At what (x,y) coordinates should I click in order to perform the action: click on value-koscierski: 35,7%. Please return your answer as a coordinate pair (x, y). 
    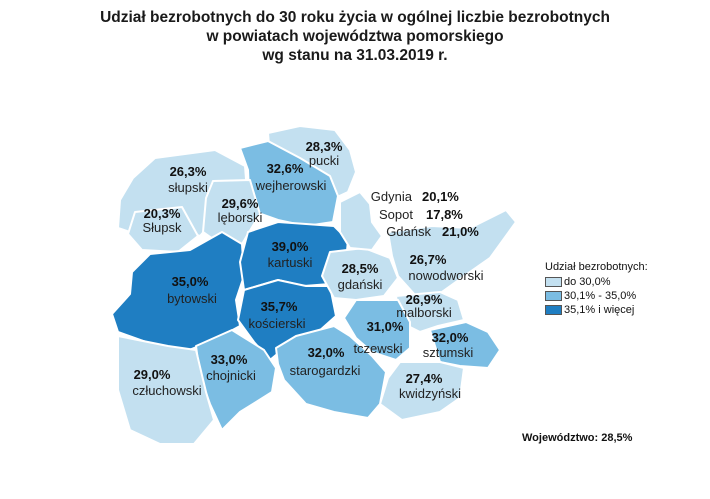
    Looking at the image, I should click on (279, 306).